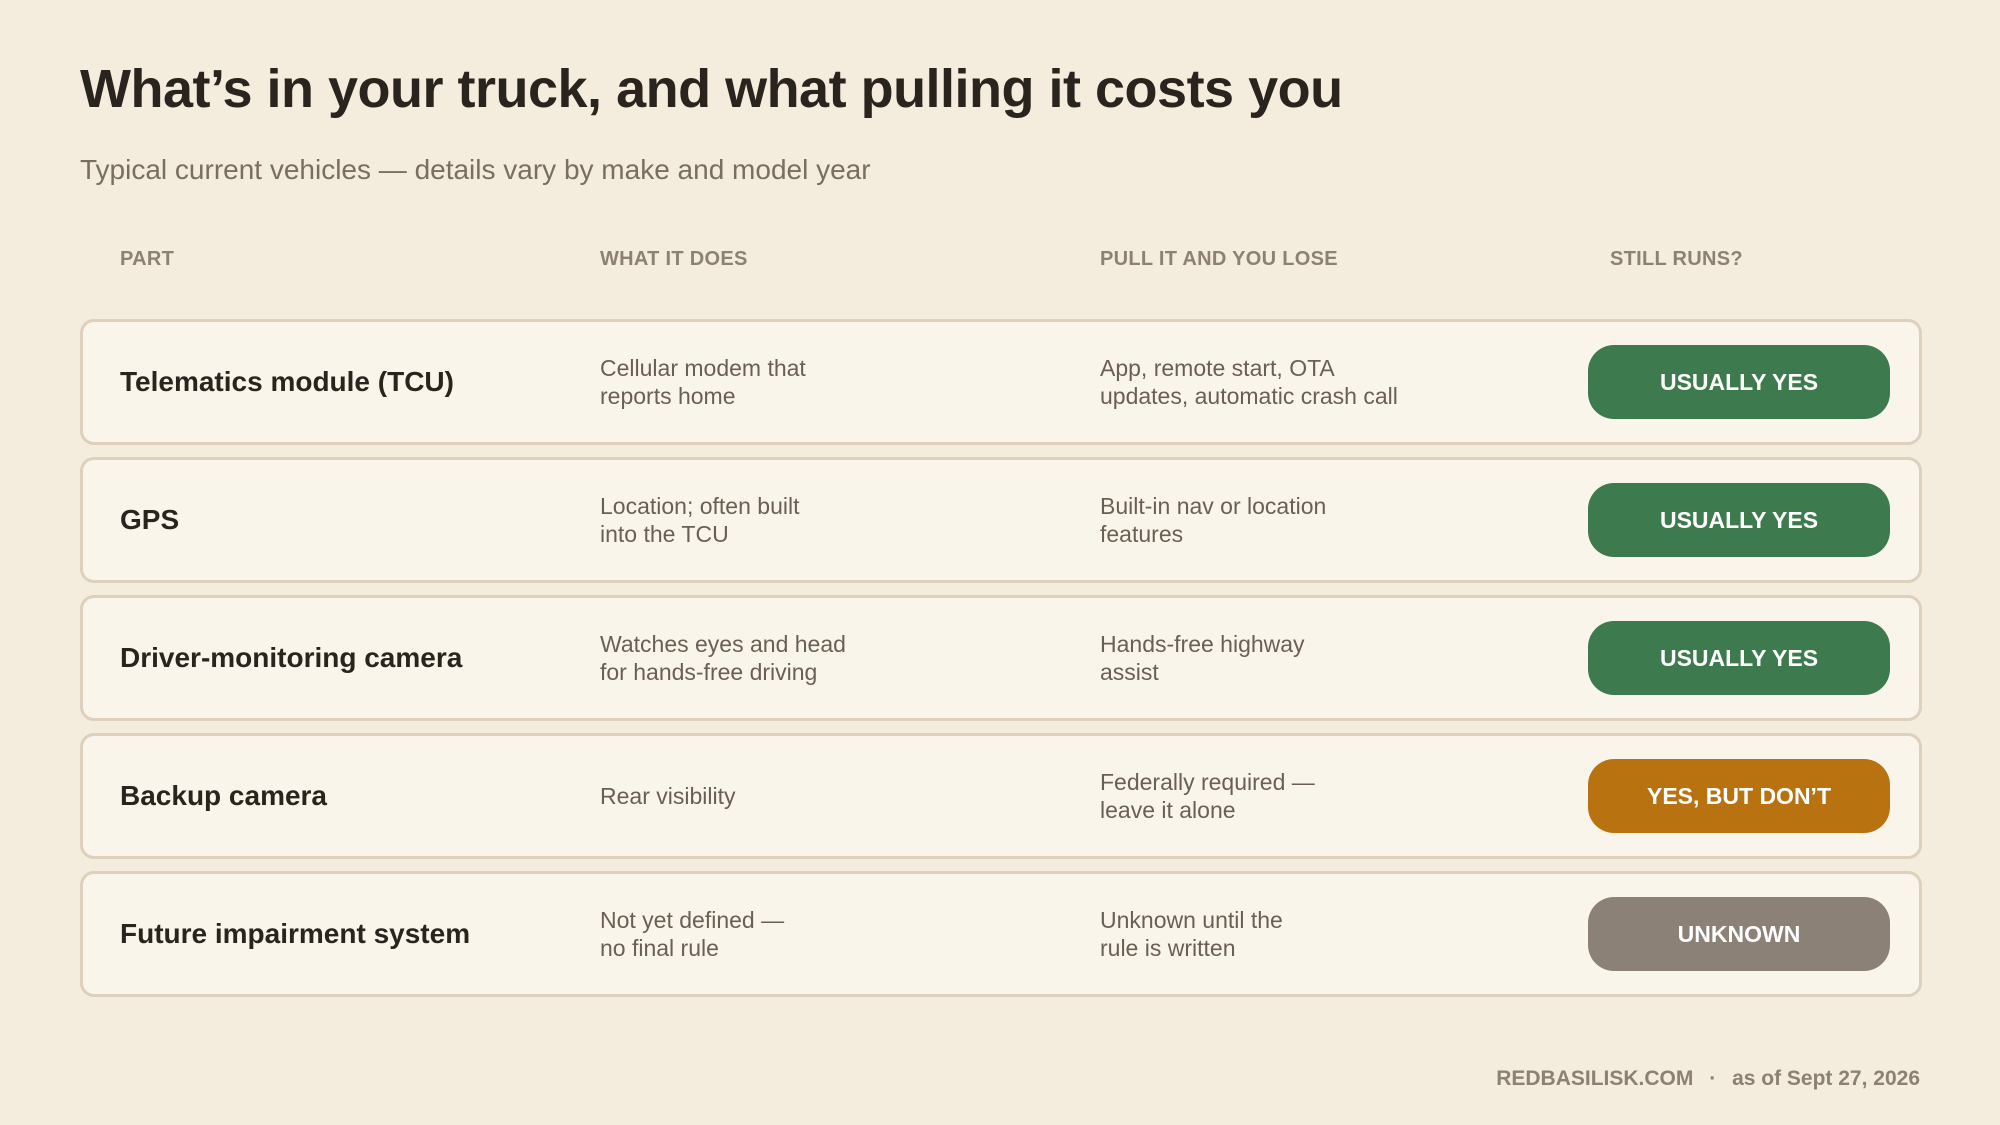 Image resolution: width=2000 pixels, height=1125 pixels. Describe the element at coordinates (1207, 782) in the screenshot. I see `text-line: Federally required —` at that location.